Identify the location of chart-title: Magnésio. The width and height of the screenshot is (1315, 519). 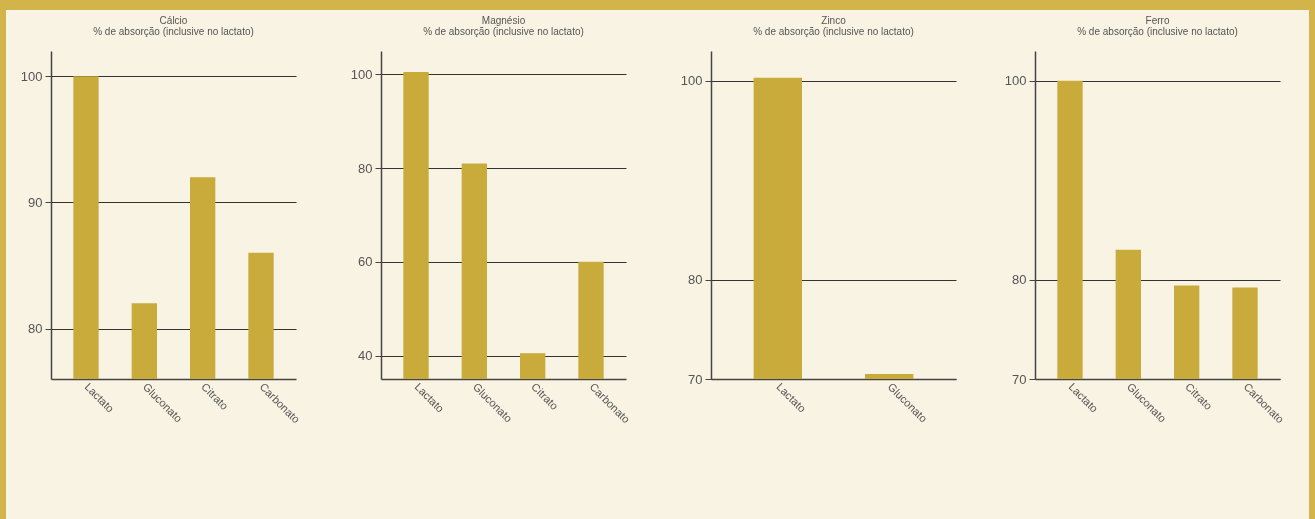
(503, 20).